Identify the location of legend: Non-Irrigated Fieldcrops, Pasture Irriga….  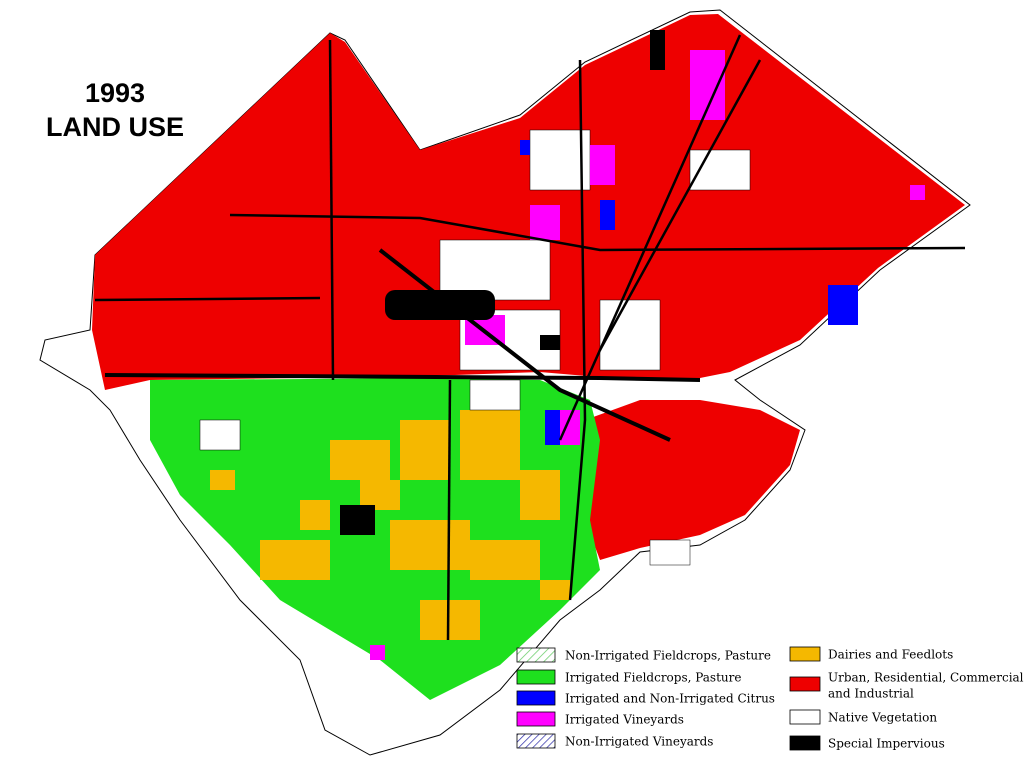
(770, 698).